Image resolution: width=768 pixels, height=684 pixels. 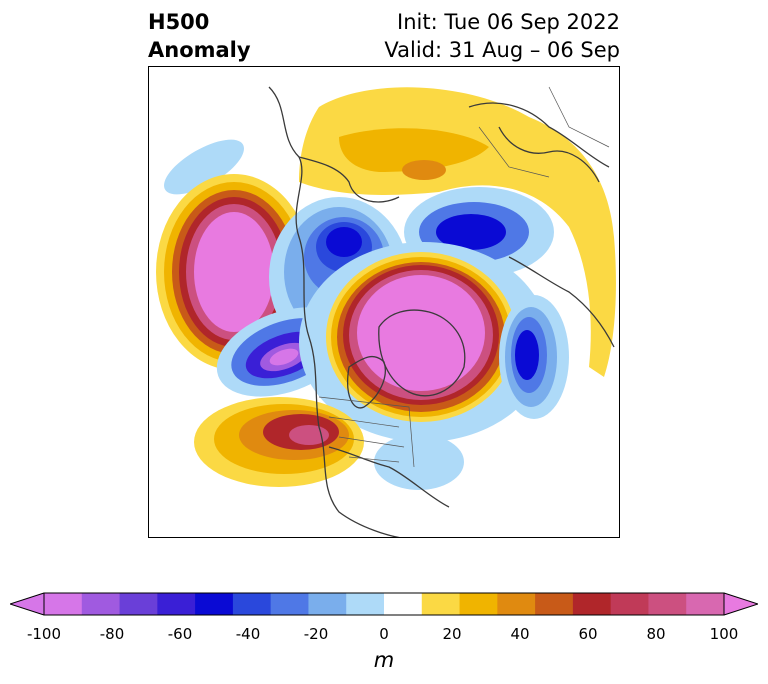 I want to click on negative-anomaly-pacific-streak, so click(x=204, y=167).